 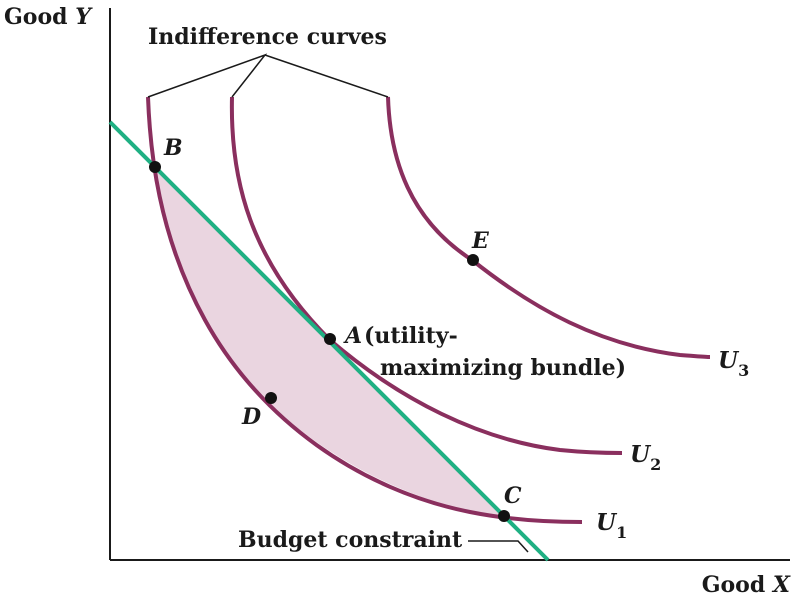 I want to click on point-d, so click(x=271, y=398).